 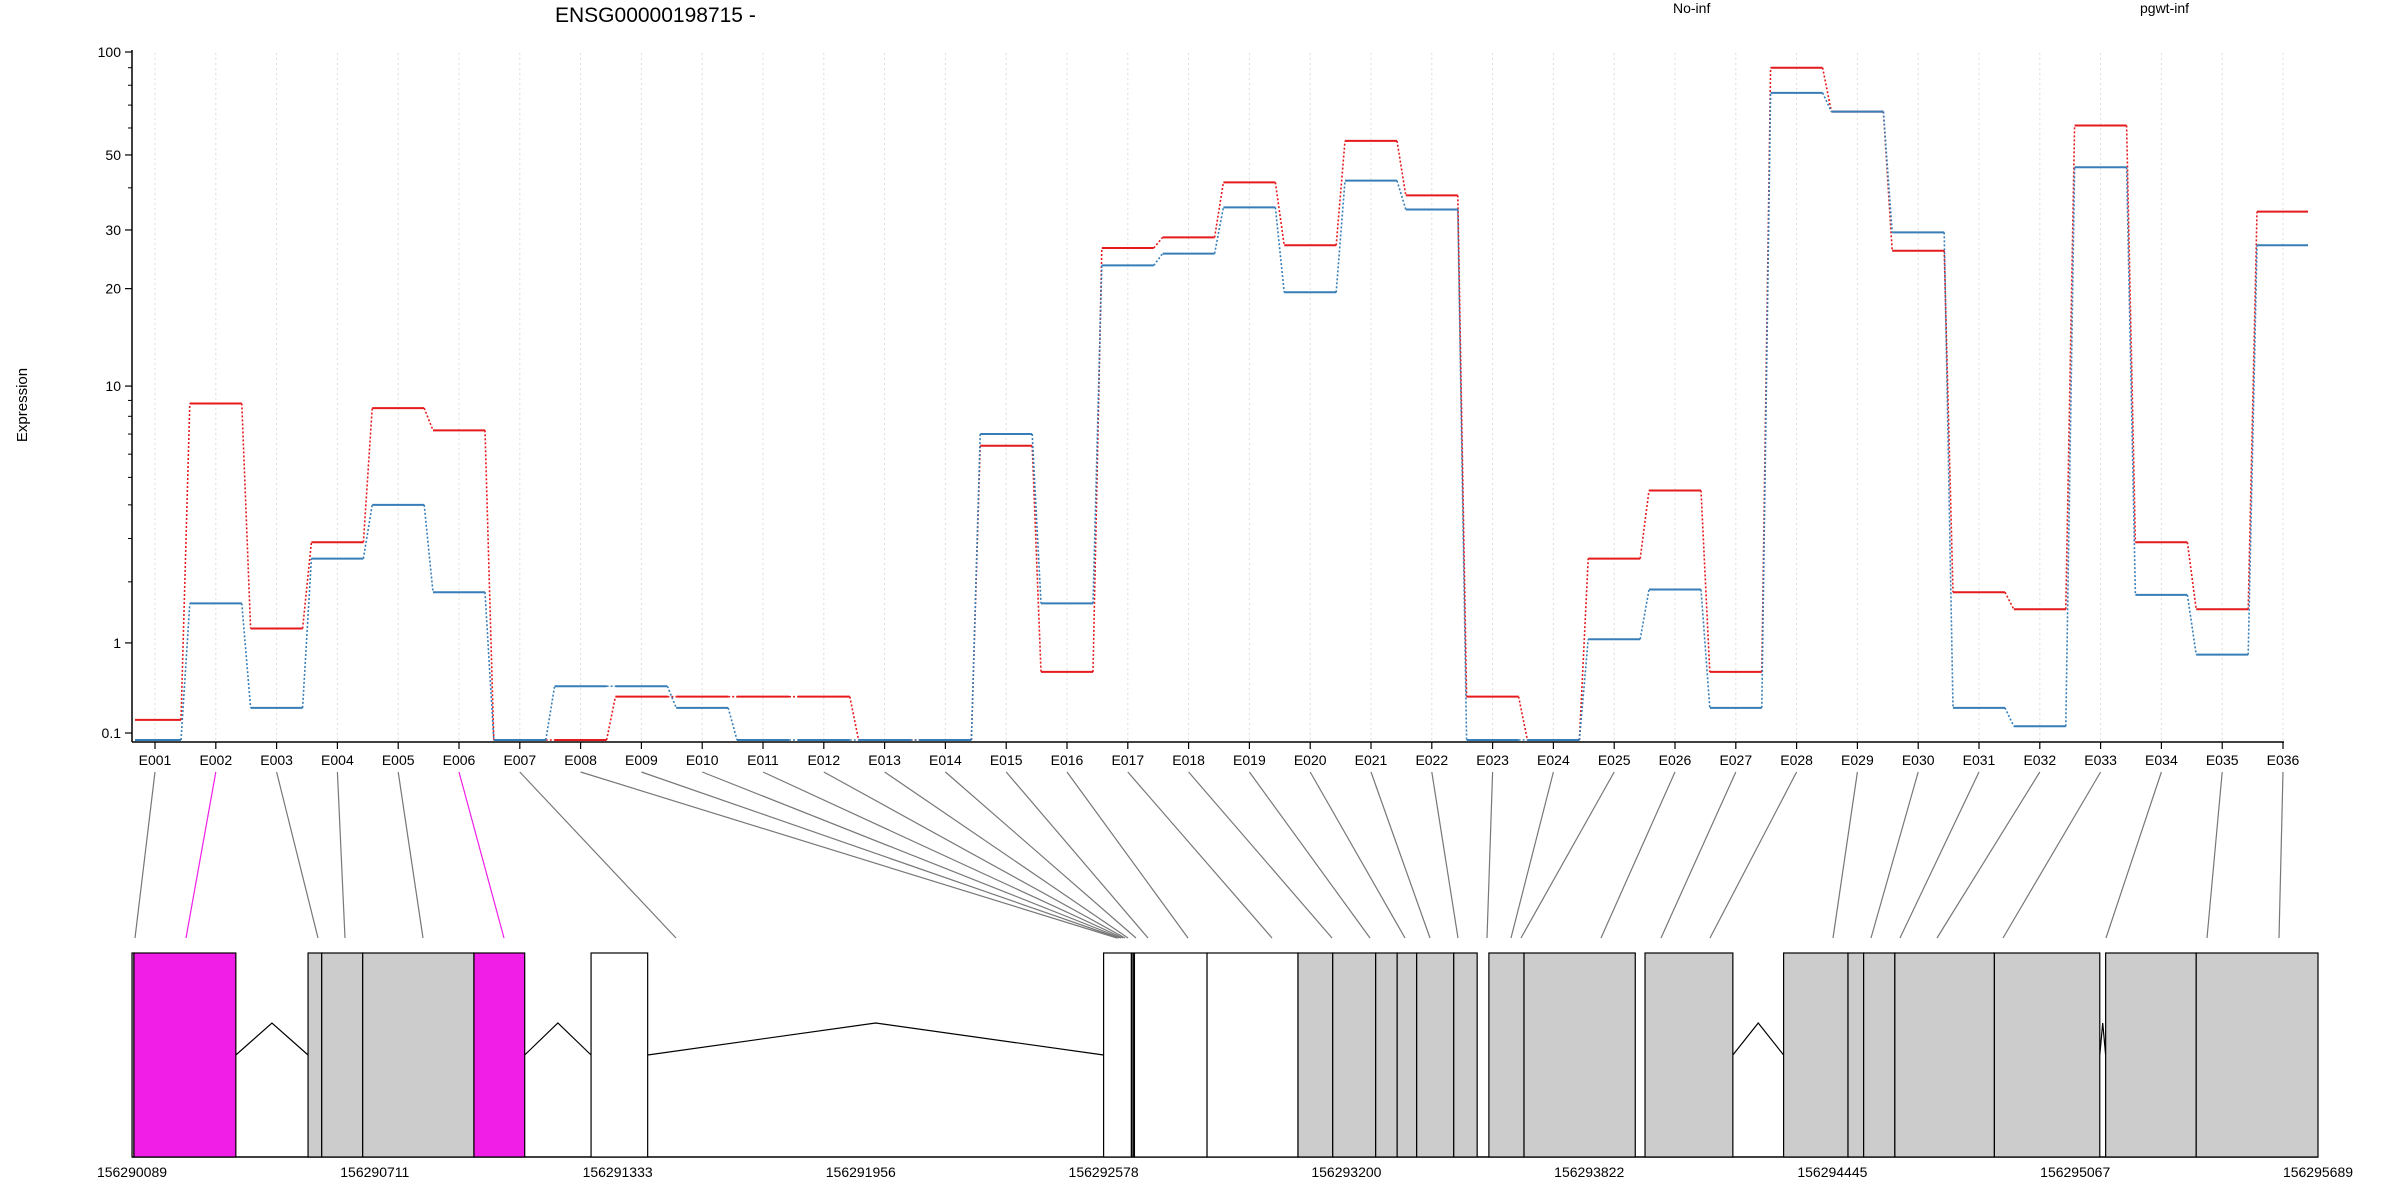 What do you see at coordinates (2283, 760) in the screenshot?
I see `x-tick-label: E036` at bounding box center [2283, 760].